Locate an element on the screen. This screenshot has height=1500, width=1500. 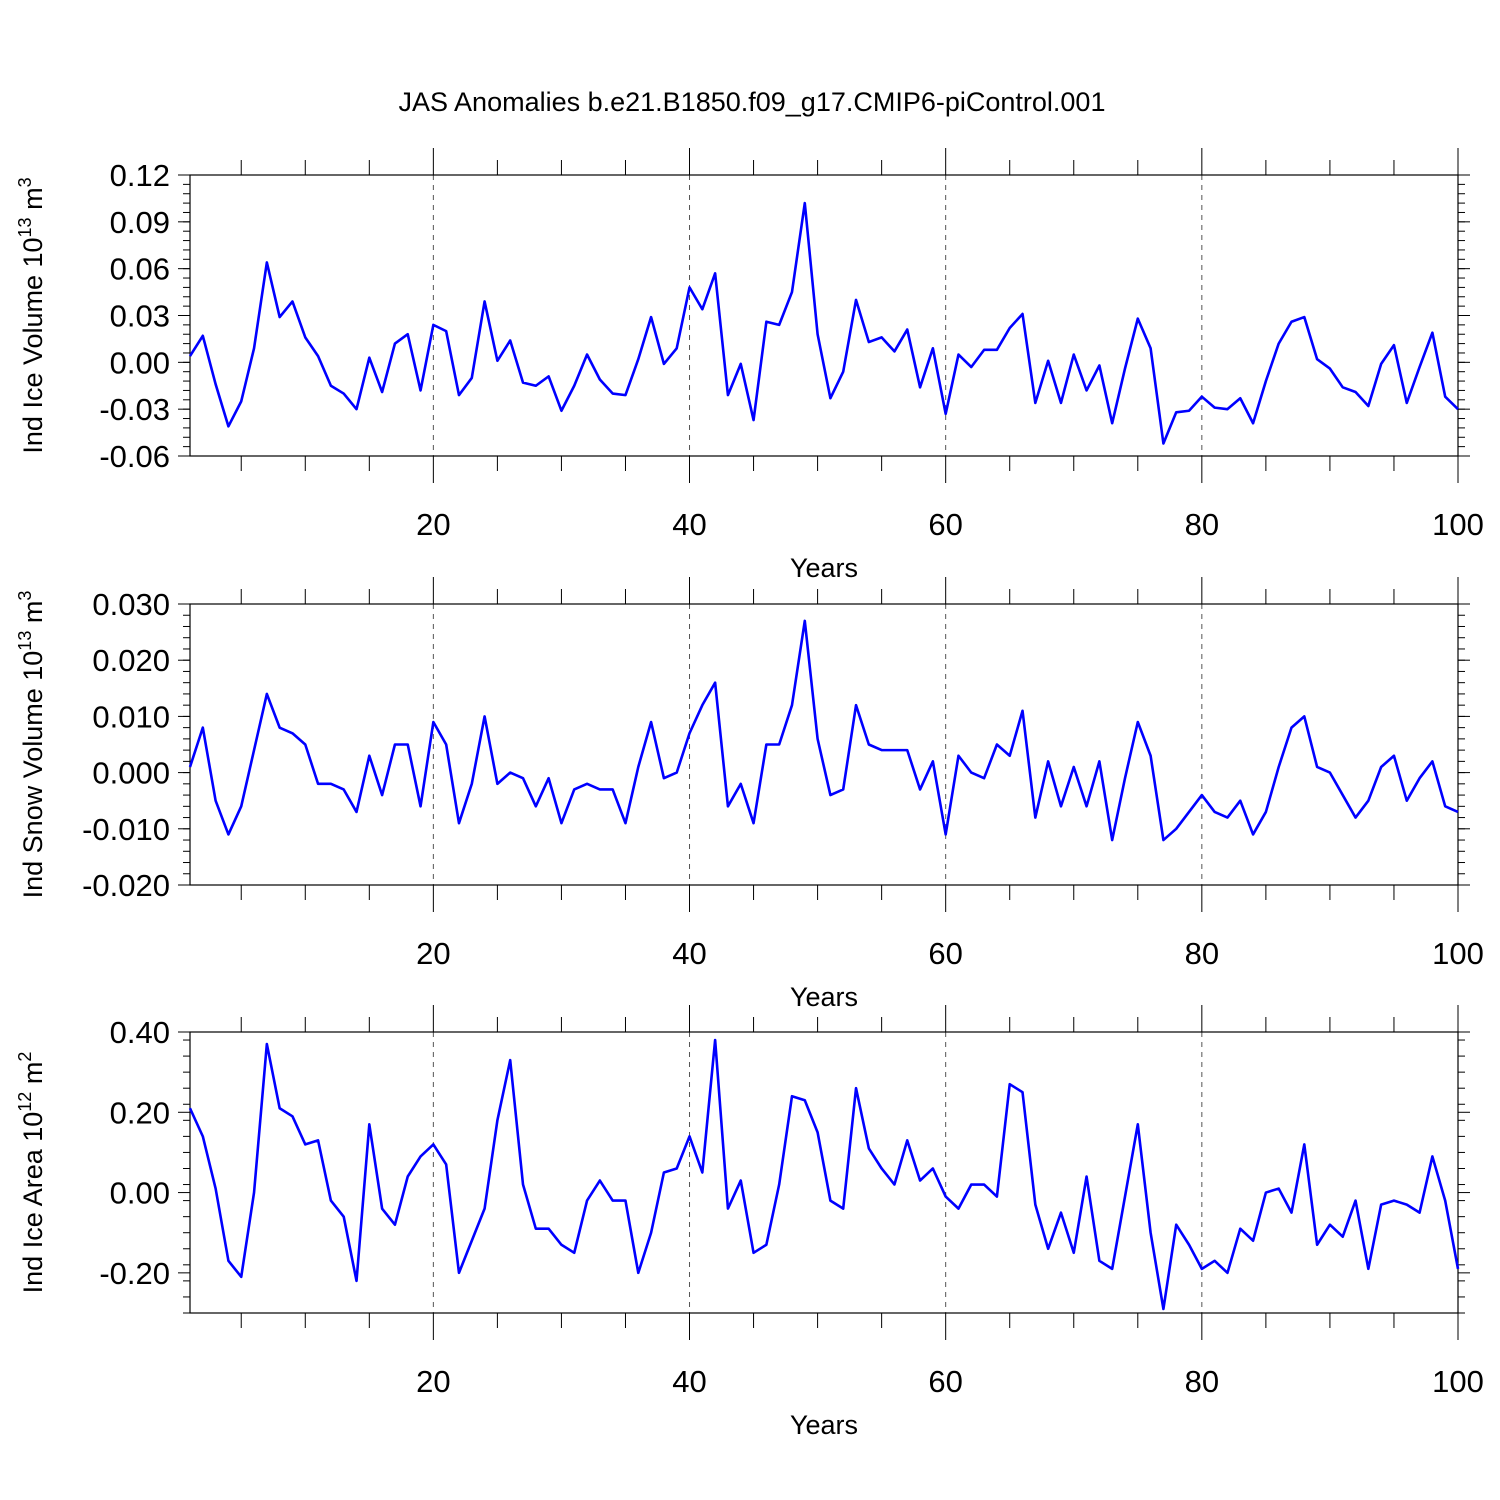
y-axis-label-text: Ind Ice Area 10 is located at coordinates (33, 1203).